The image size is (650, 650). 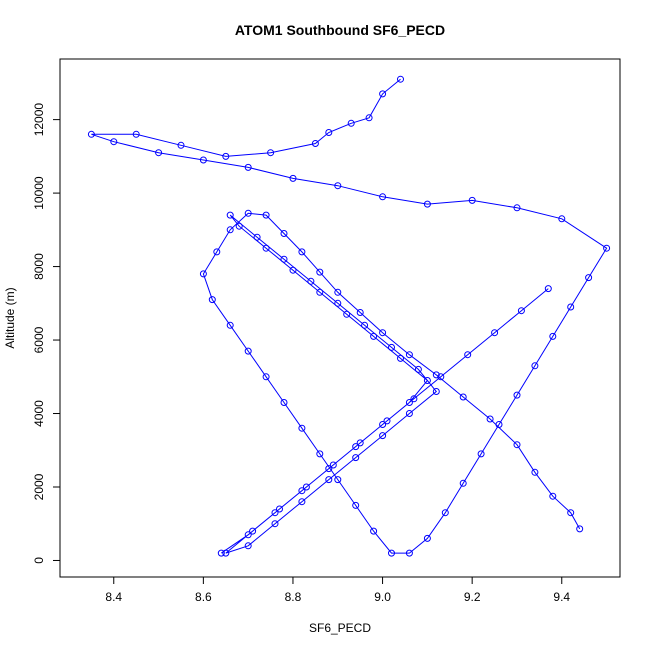 I want to click on x-tick-label: 9.2, so click(x=472, y=597).